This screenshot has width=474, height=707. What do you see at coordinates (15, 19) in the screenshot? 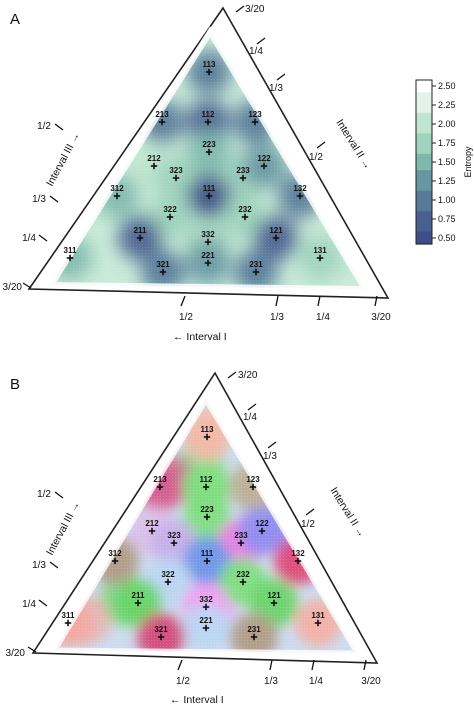
I see `panel-a-letter: A` at bounding box center [15, 19].